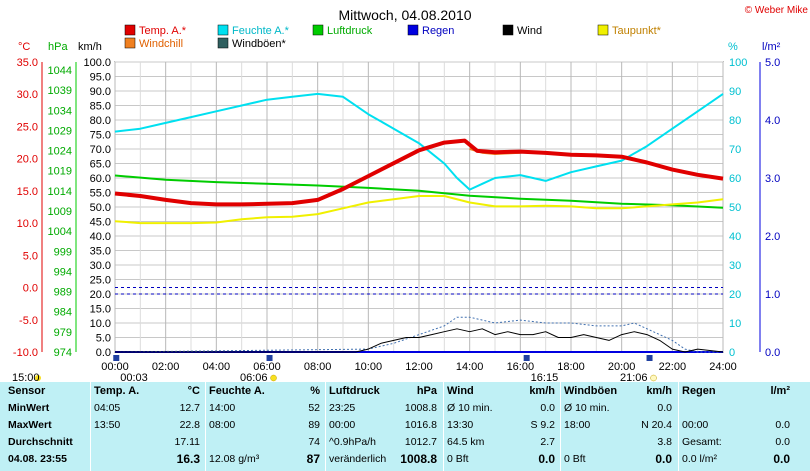 Image resolution: width=810 pixels, height=471 pixels. I want to click on kmh-tick-label: 95.0, so click(100, 78).